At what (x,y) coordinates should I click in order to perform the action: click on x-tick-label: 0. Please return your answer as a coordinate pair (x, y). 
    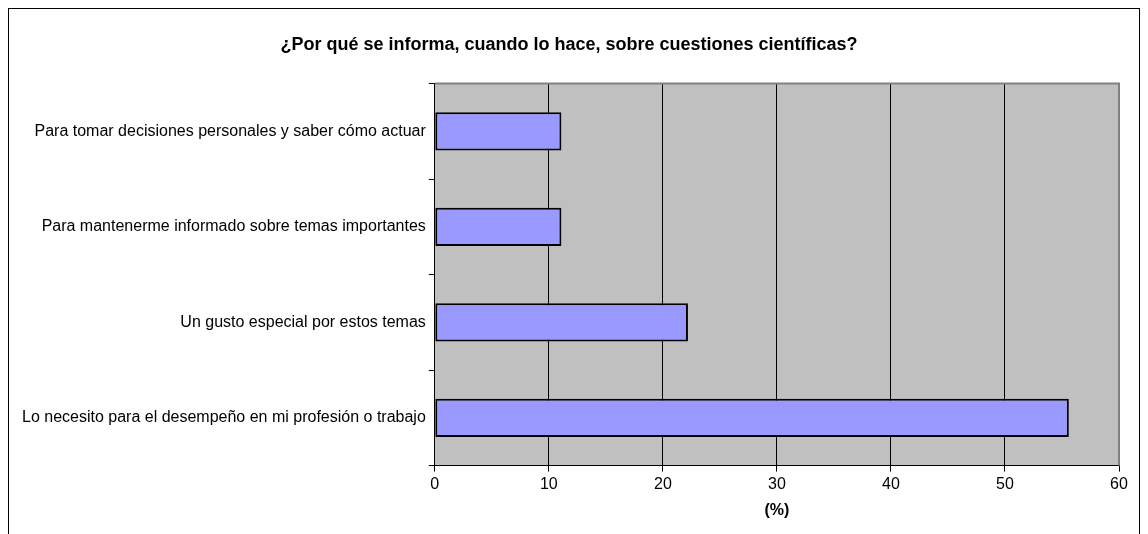
    Looking at the image, I should click on (435, 483).